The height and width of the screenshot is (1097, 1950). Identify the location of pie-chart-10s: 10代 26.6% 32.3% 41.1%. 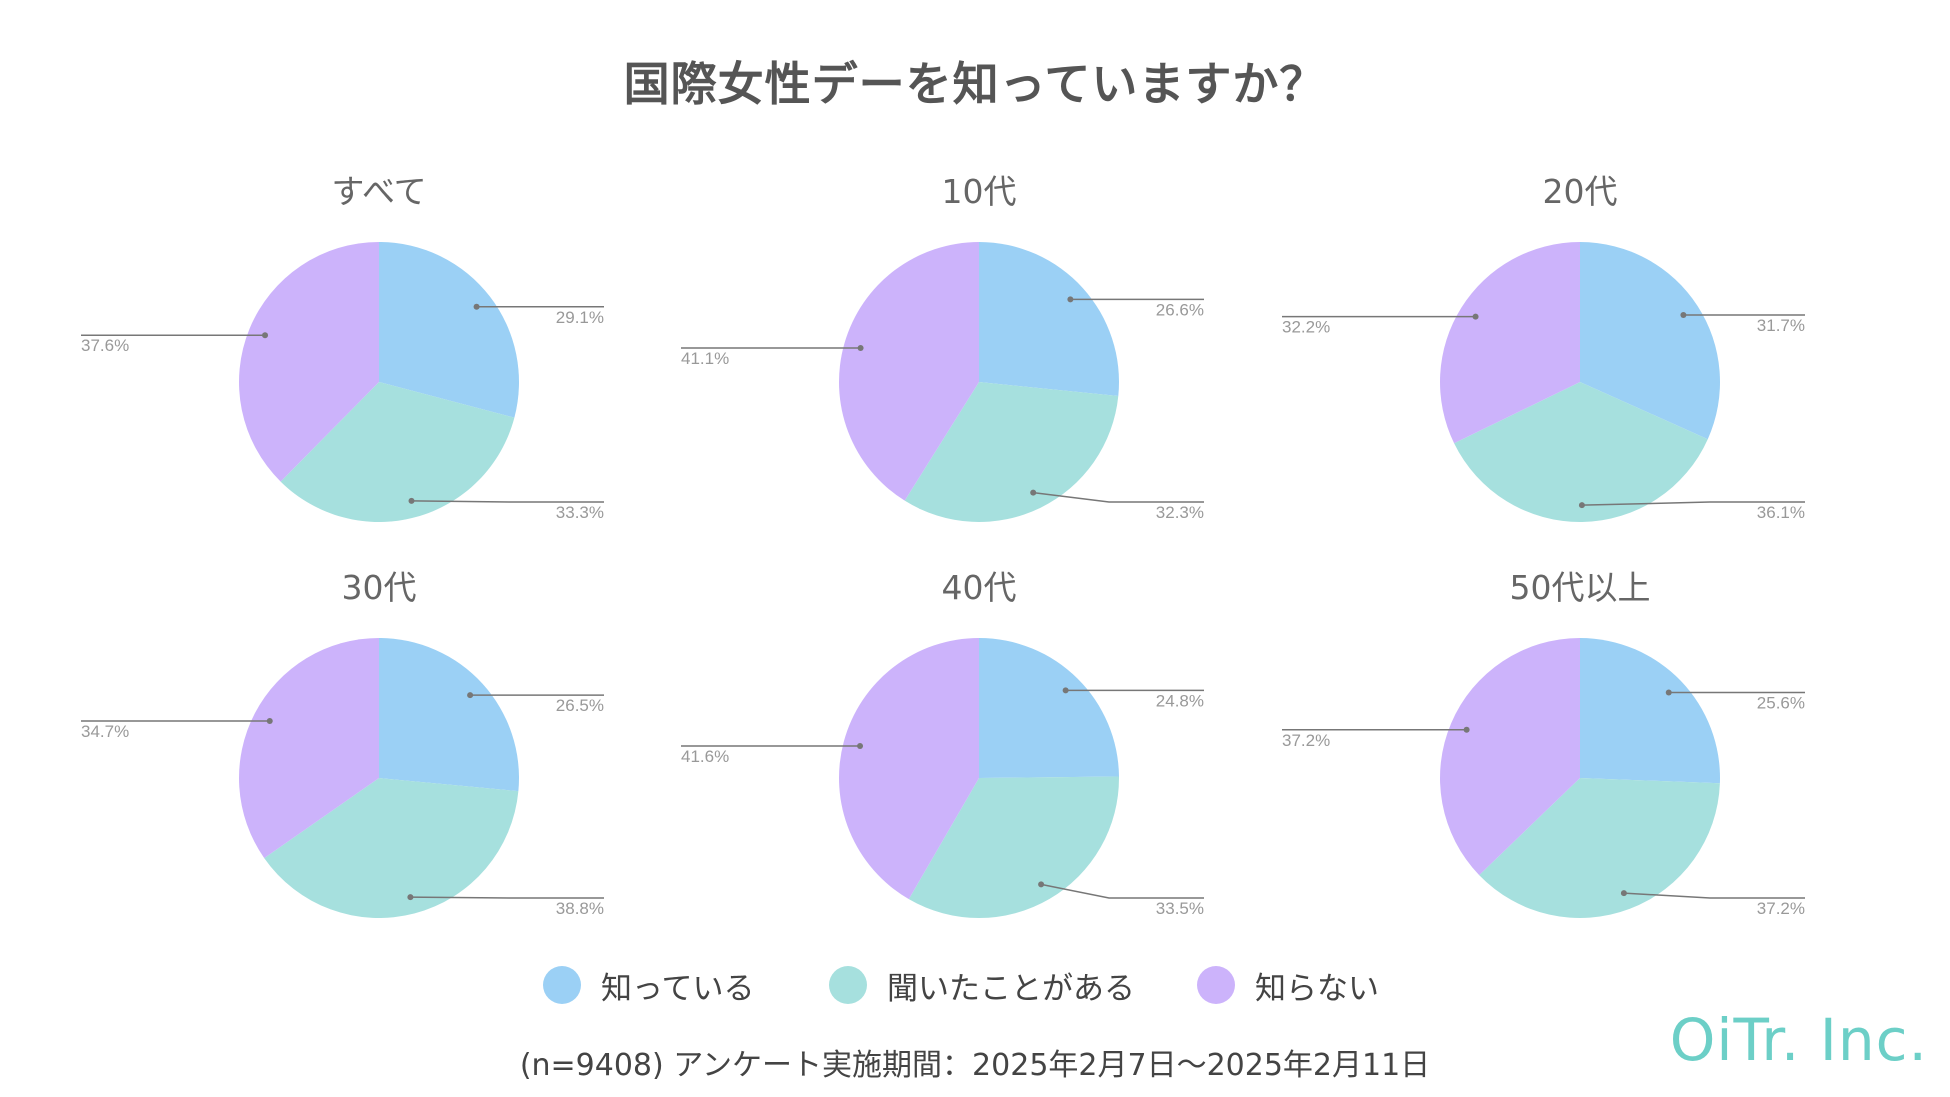
(979, 365).